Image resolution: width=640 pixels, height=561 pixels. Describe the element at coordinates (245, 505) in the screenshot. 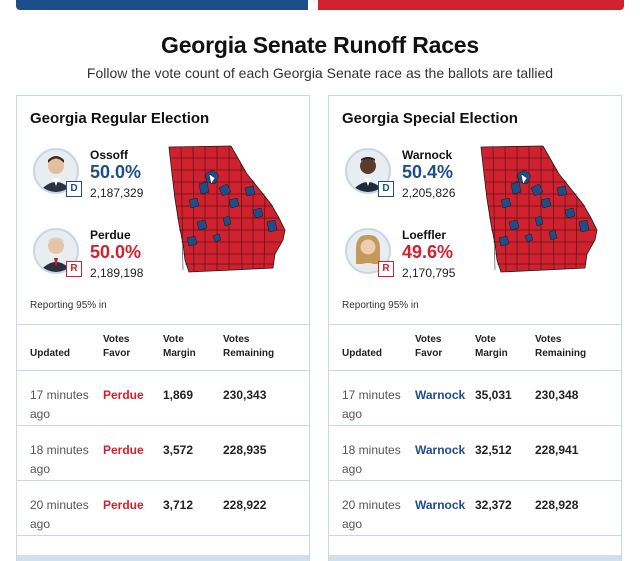

I see `cell-remaining: 228,922` at that location.